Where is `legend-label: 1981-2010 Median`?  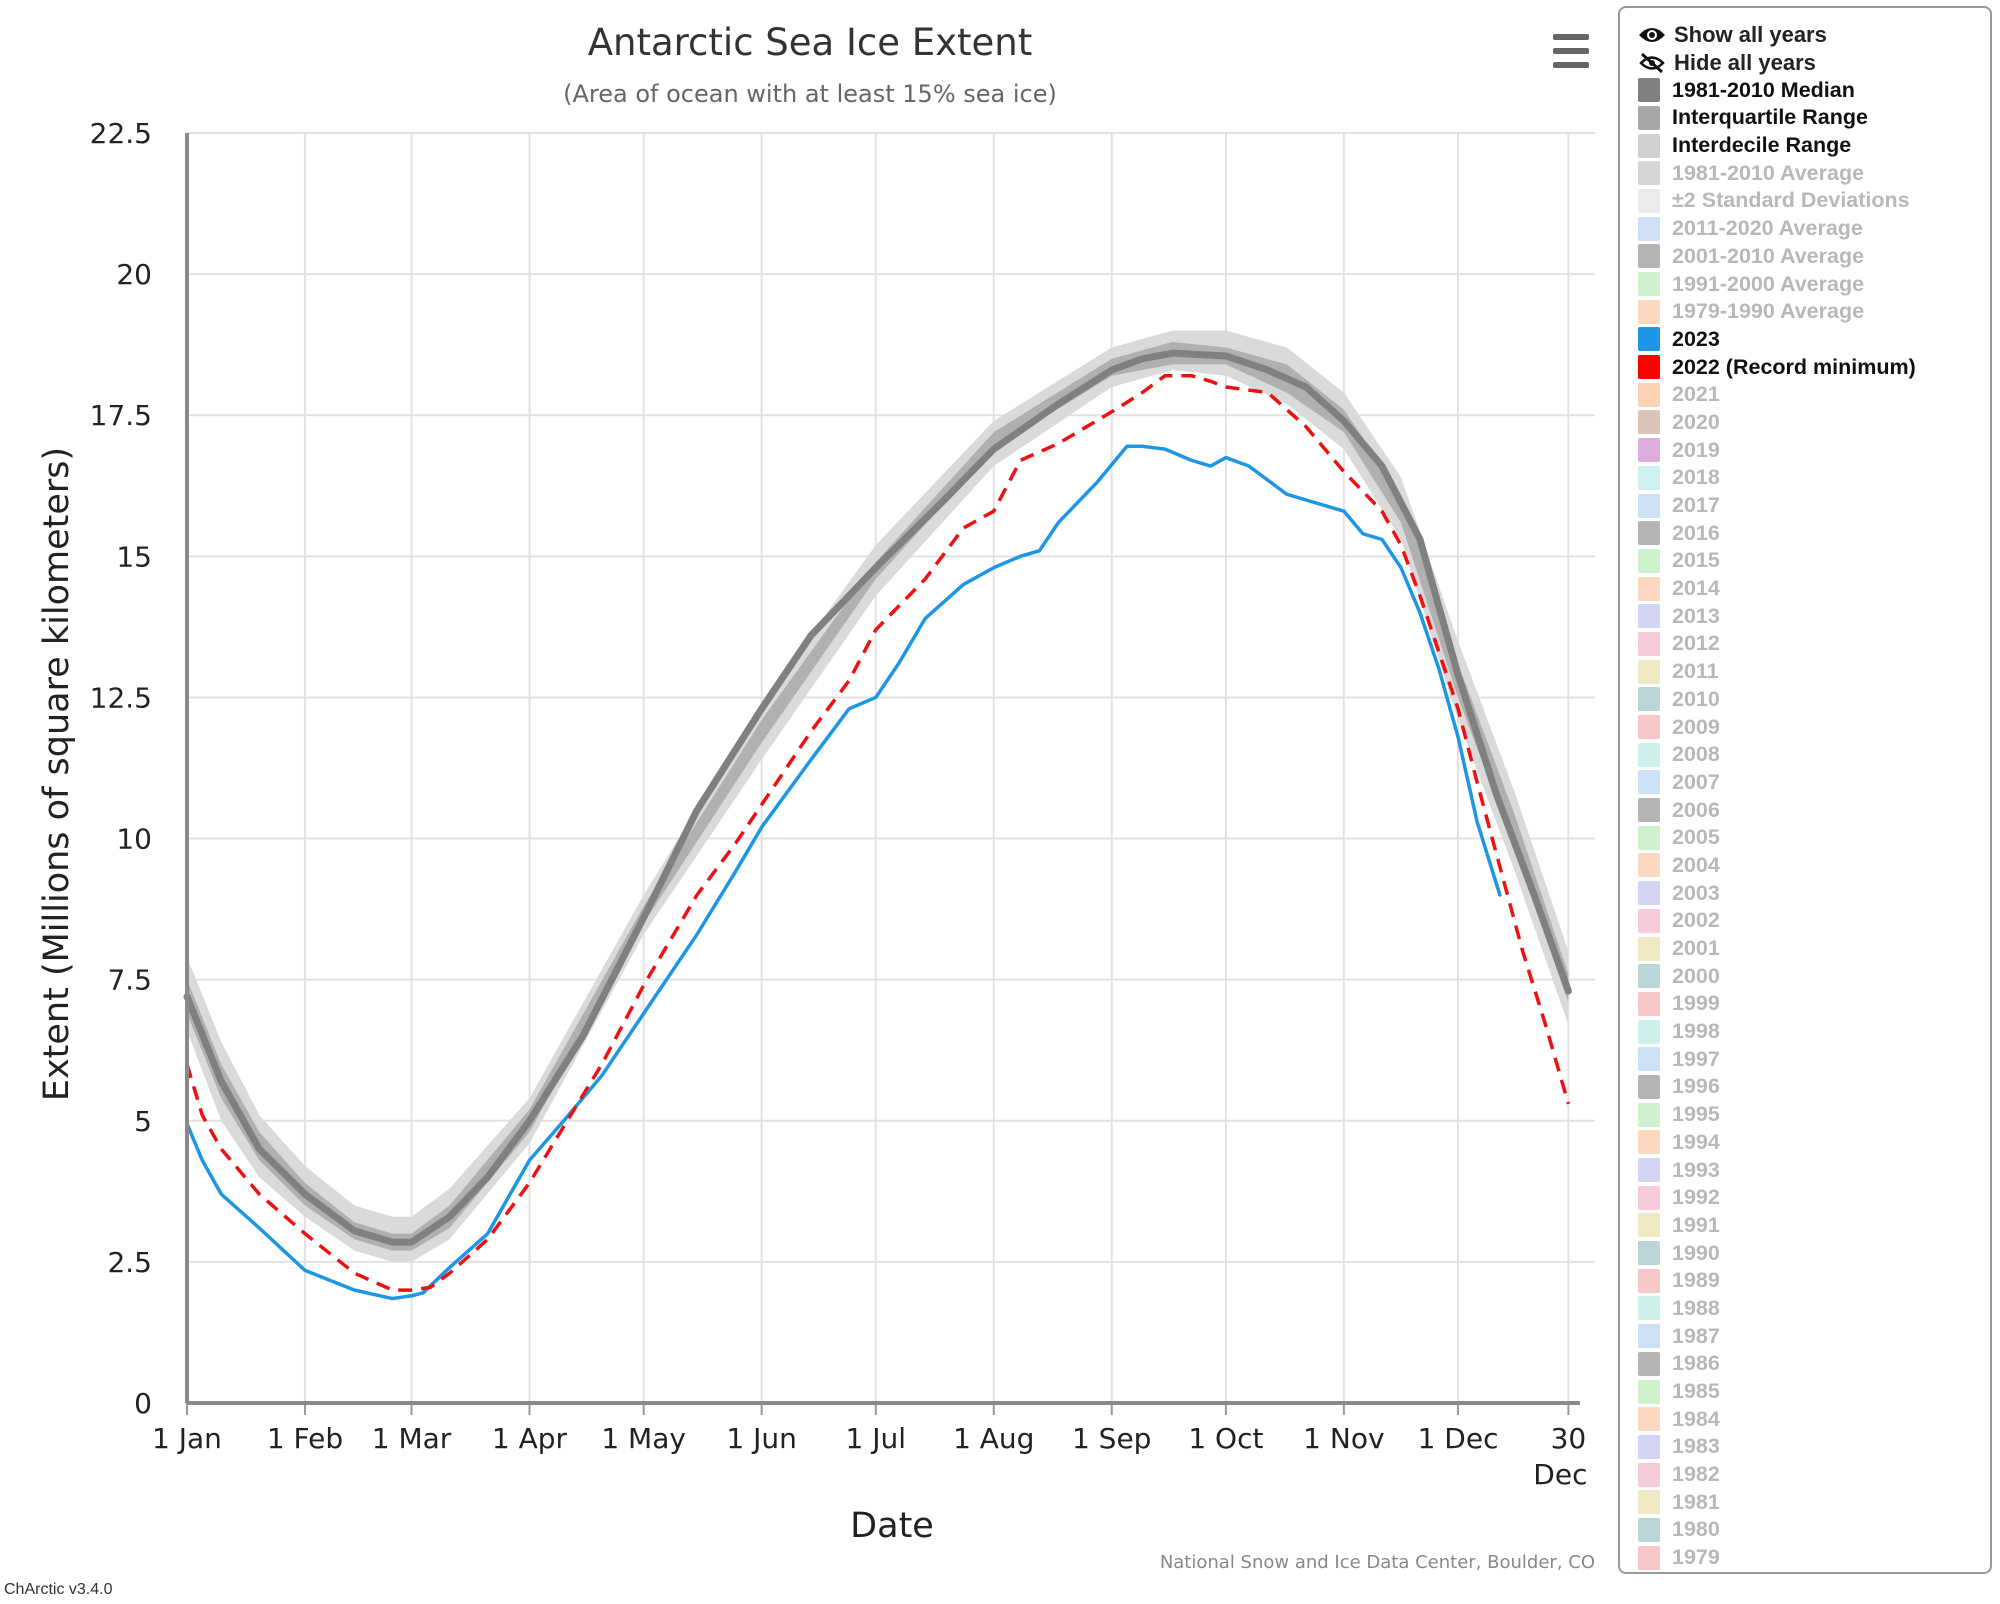
legend-label: 1981-2010 Median is located at coordinates (1763, 89).